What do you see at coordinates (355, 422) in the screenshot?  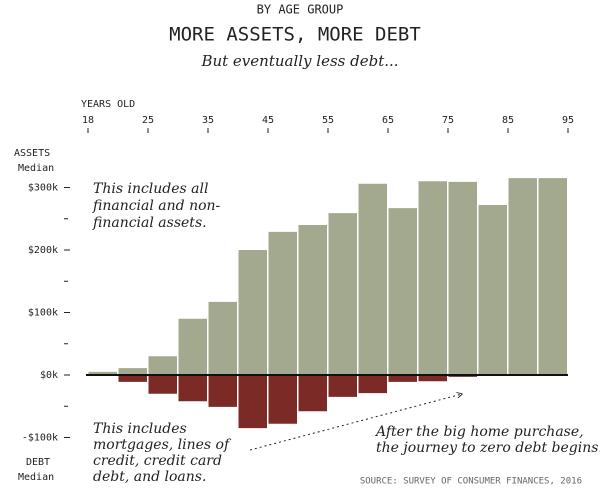 I see `arrow` at bounding box center [355, 422].